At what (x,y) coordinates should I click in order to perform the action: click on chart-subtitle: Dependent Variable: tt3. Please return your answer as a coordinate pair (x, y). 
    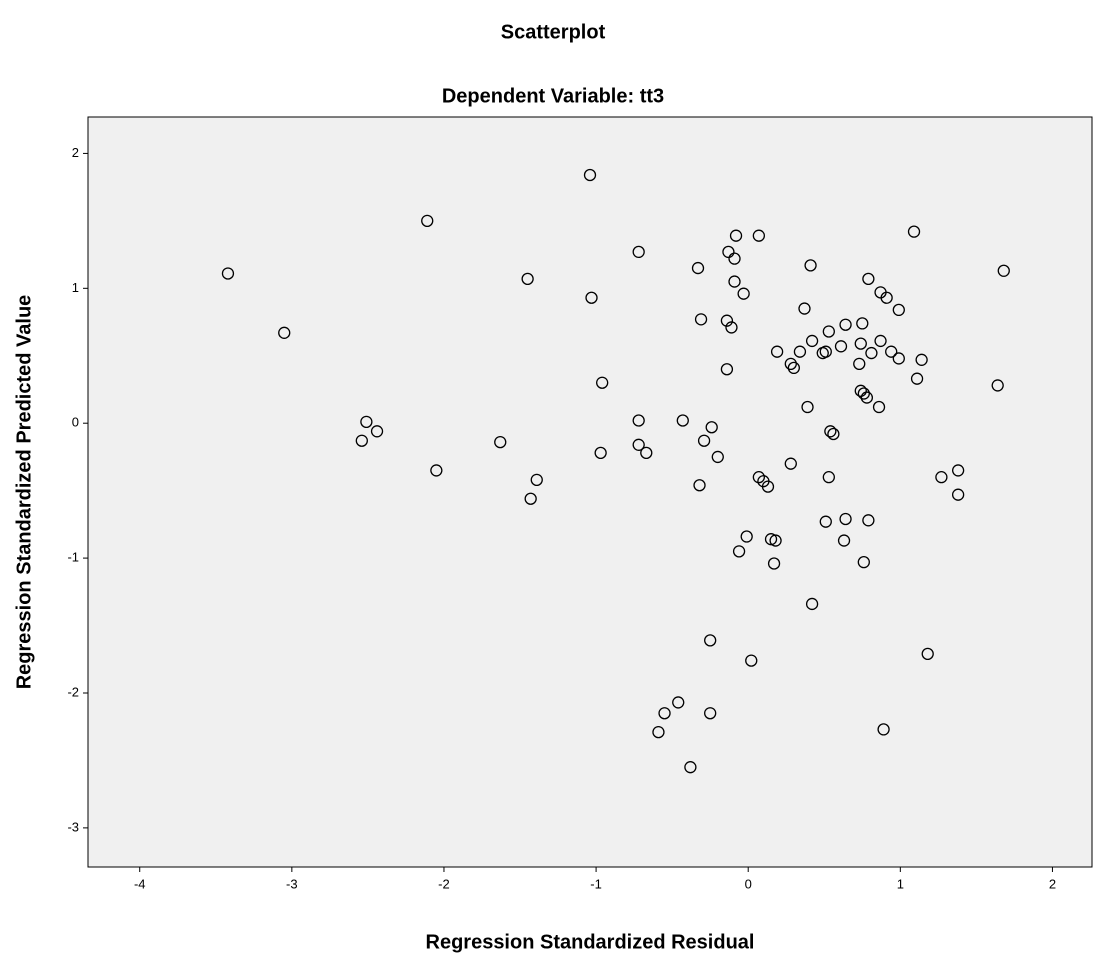
    Looking at the image, I should click on (553, 96).